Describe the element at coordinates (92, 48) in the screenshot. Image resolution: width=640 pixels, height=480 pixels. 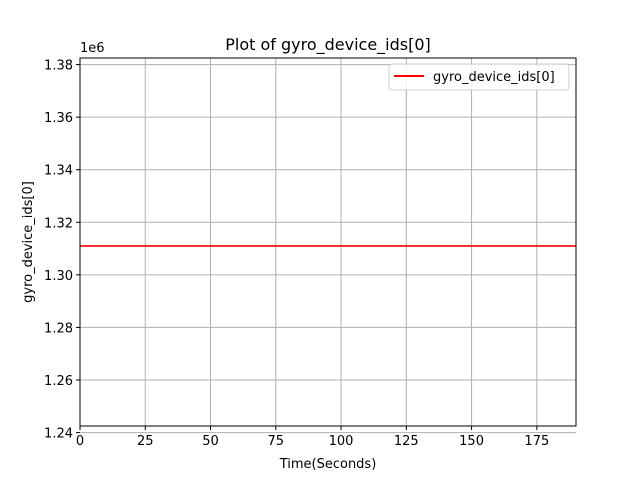
I see `y-offset-label: 1e6` at that location.